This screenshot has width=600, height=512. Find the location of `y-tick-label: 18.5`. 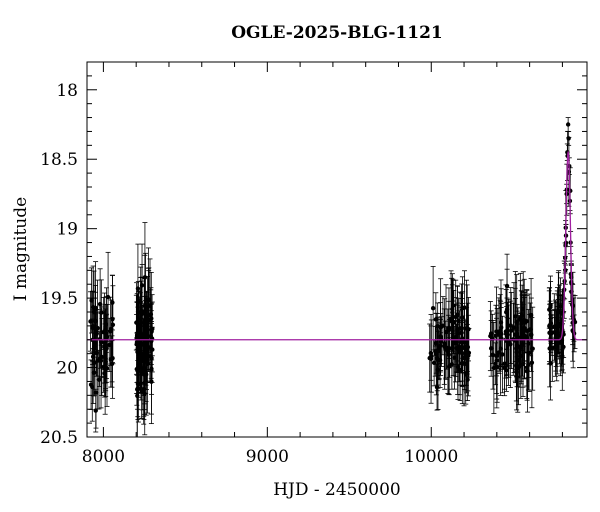

y-tick-label: 18.5 is located at coordinates (59, 160).